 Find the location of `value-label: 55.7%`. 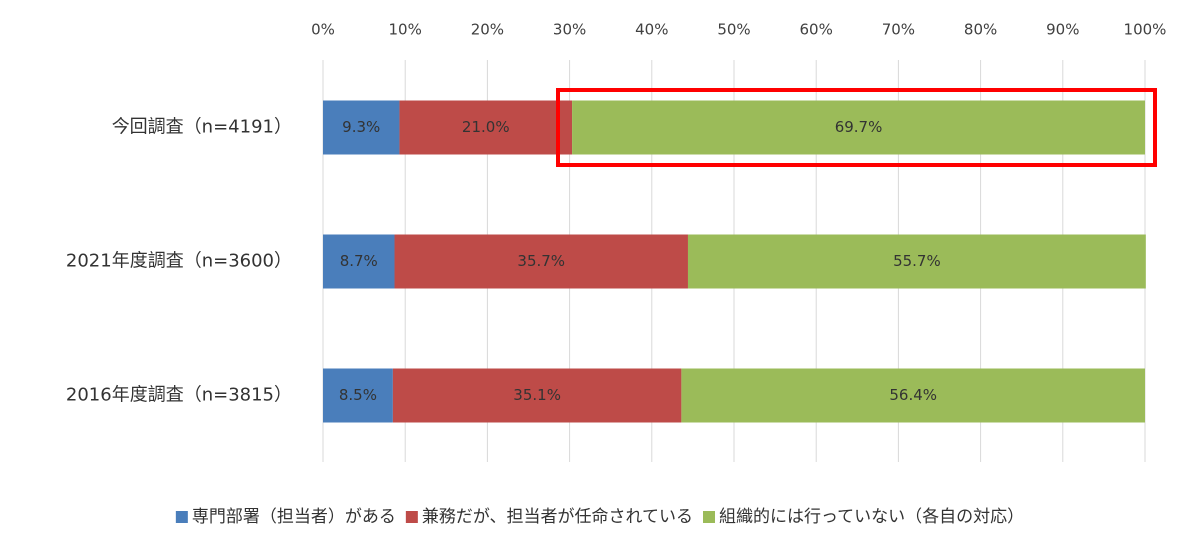

value-label: 55.7% is located at coordinates (917, 261).